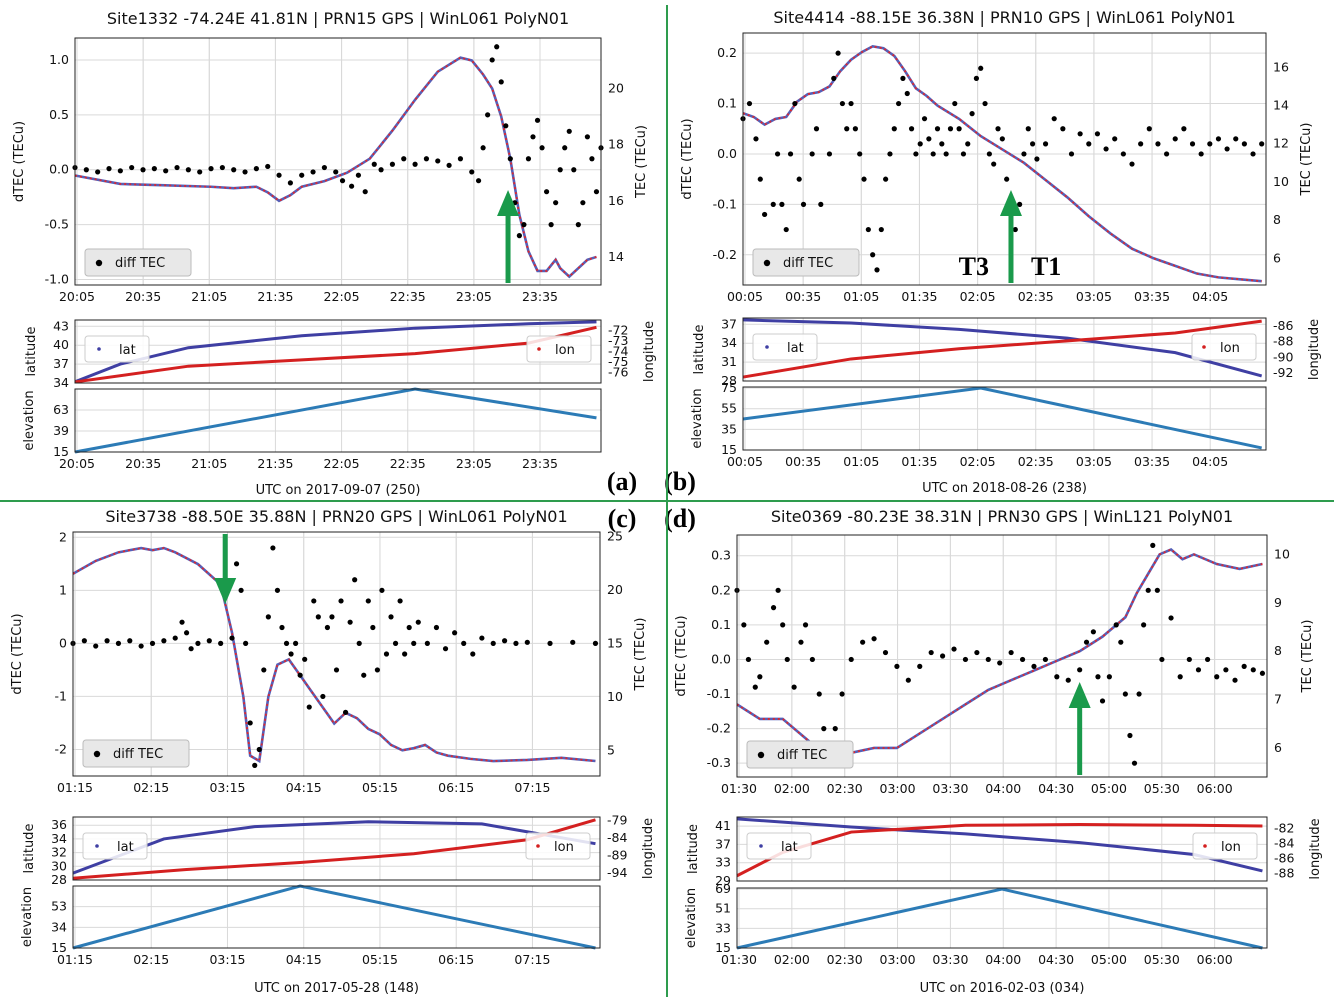  I want to click on y-tick-label: 75, so click(729, 387).